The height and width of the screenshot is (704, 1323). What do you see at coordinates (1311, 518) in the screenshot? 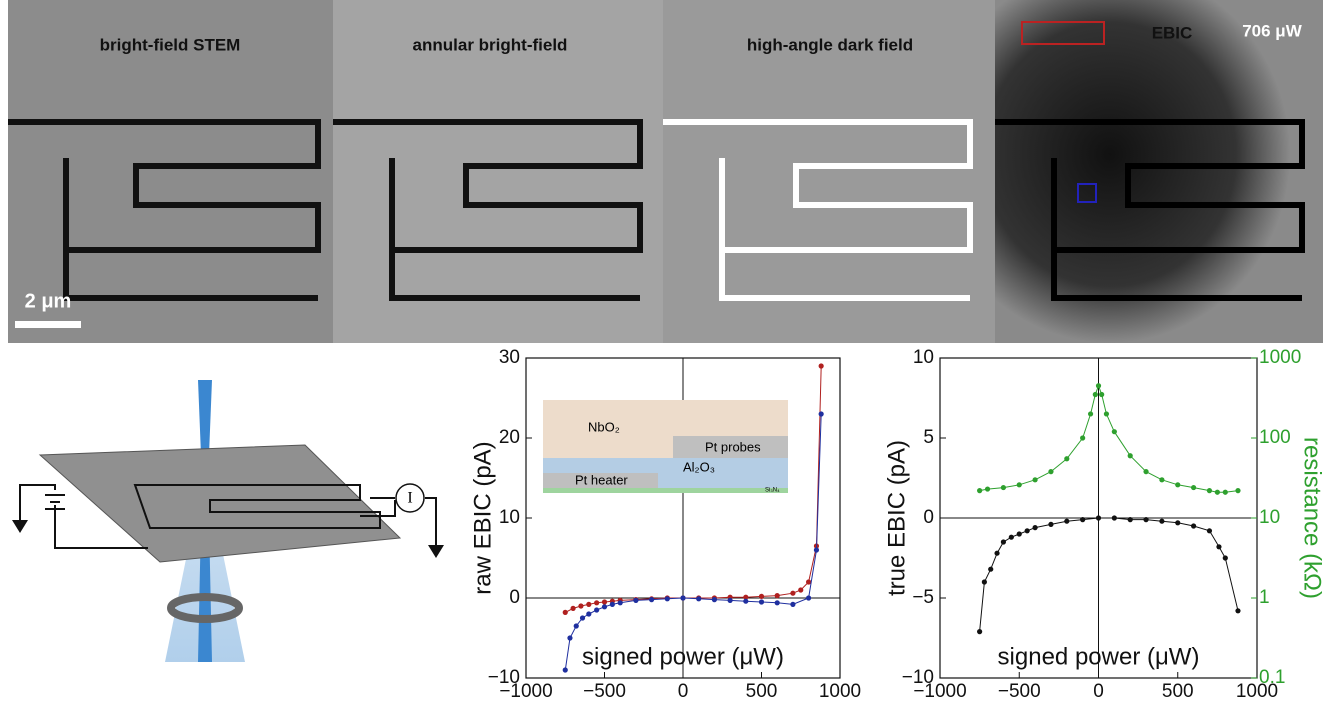
I see `y2-axis-label: resistance (kΩ)` at bounding box center [1311, 518].